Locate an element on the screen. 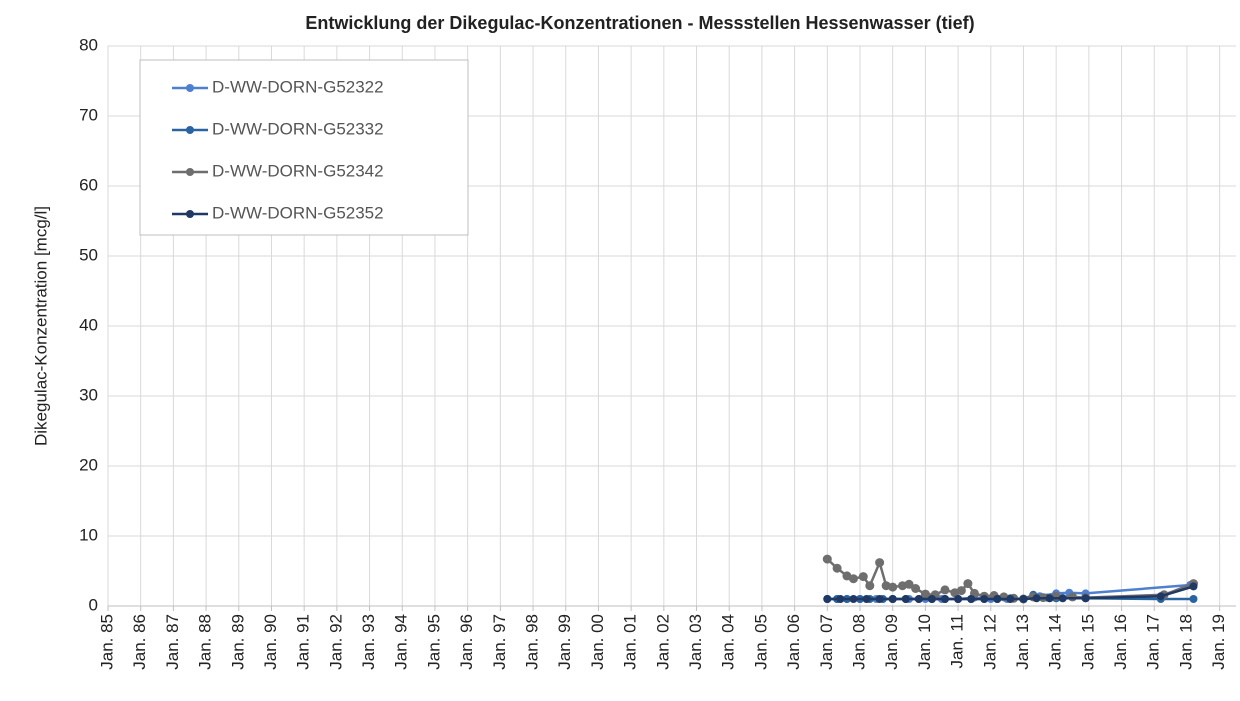 The width and height of the screenshot is (1240, 701). x-tick-label: Jan. 10 is located at coordinates (924, 642).